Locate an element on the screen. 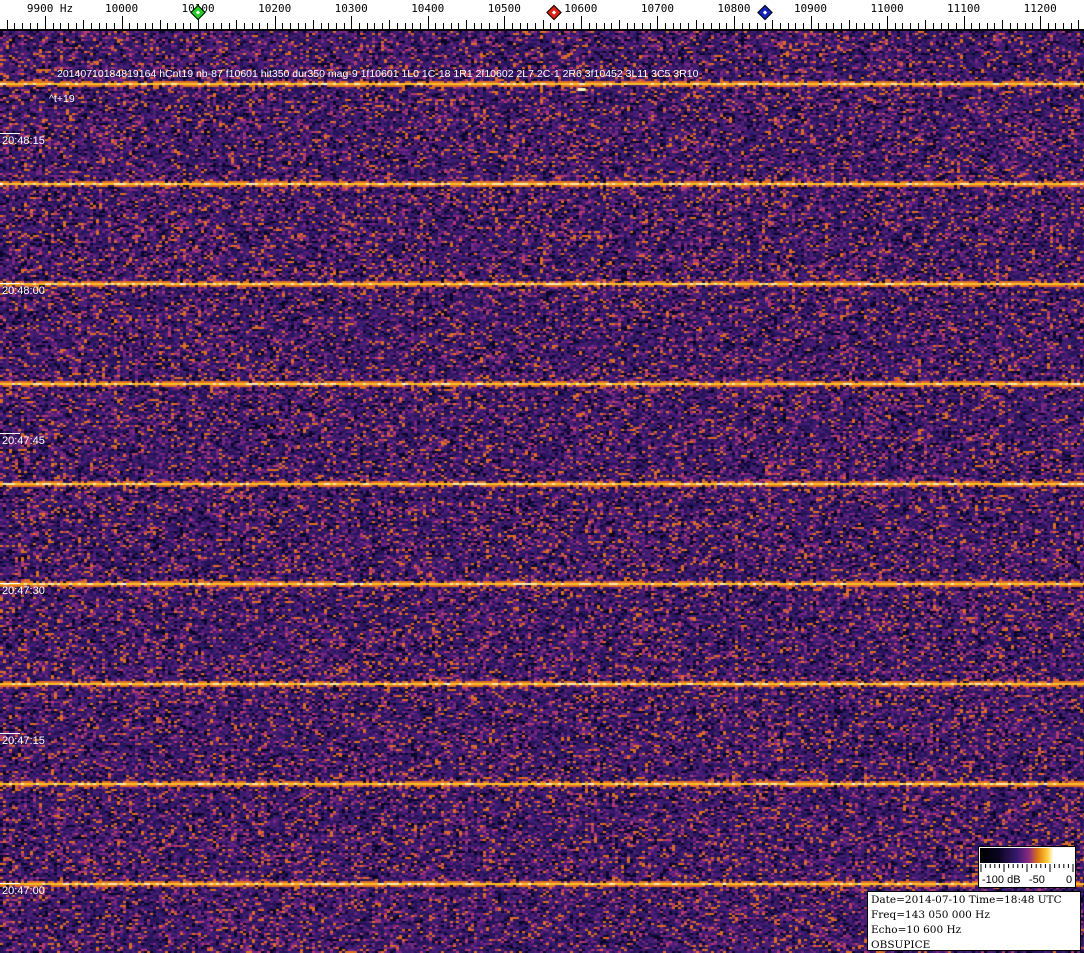 The height and width of the screenshot is (953, 1084). time-label: 20:47:00 is located at coordinates (23, 891).